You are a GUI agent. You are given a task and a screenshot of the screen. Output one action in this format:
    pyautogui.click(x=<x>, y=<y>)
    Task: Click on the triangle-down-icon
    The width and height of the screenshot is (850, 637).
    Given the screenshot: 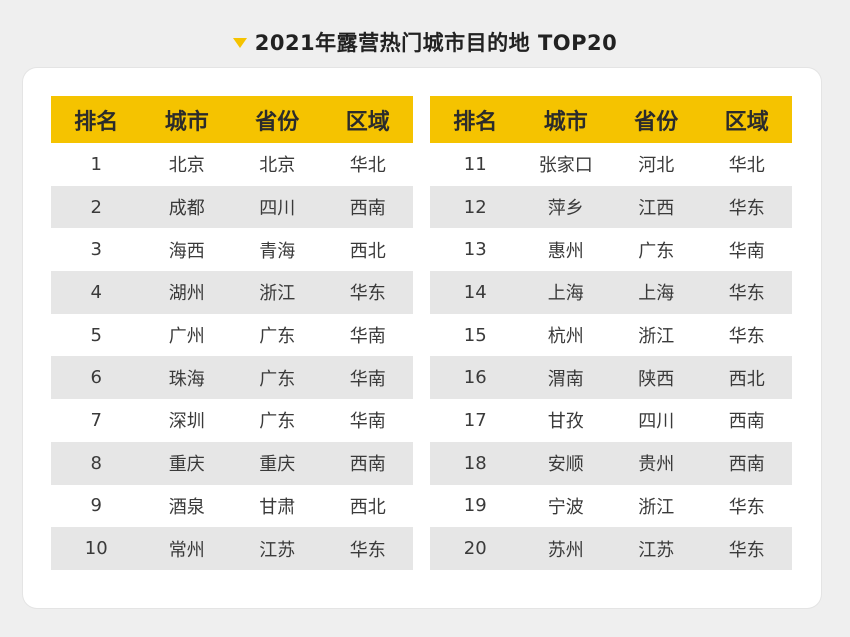 What is the action you would take?
    pyautogui.click(x=239, y=43)
    